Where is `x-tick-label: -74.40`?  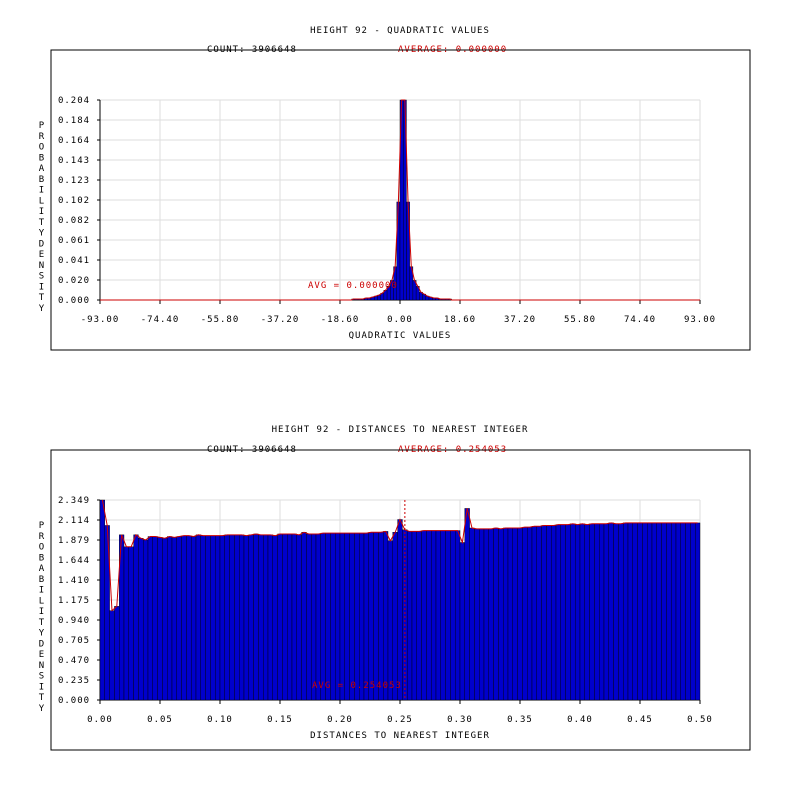
x-tick-label: -74.40 is located at coordinates (160, 320).